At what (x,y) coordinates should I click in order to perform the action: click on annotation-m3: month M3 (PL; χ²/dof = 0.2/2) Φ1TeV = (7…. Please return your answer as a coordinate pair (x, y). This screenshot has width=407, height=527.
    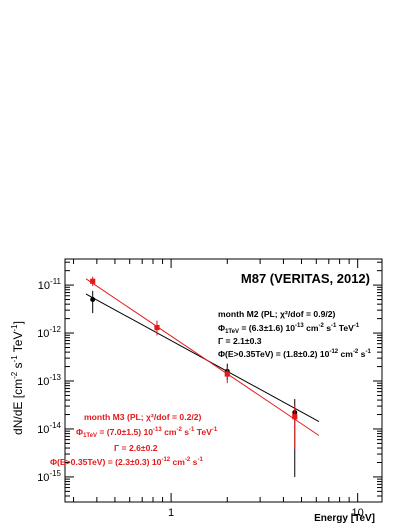
    Looking at the image, I should click on (134, 439).